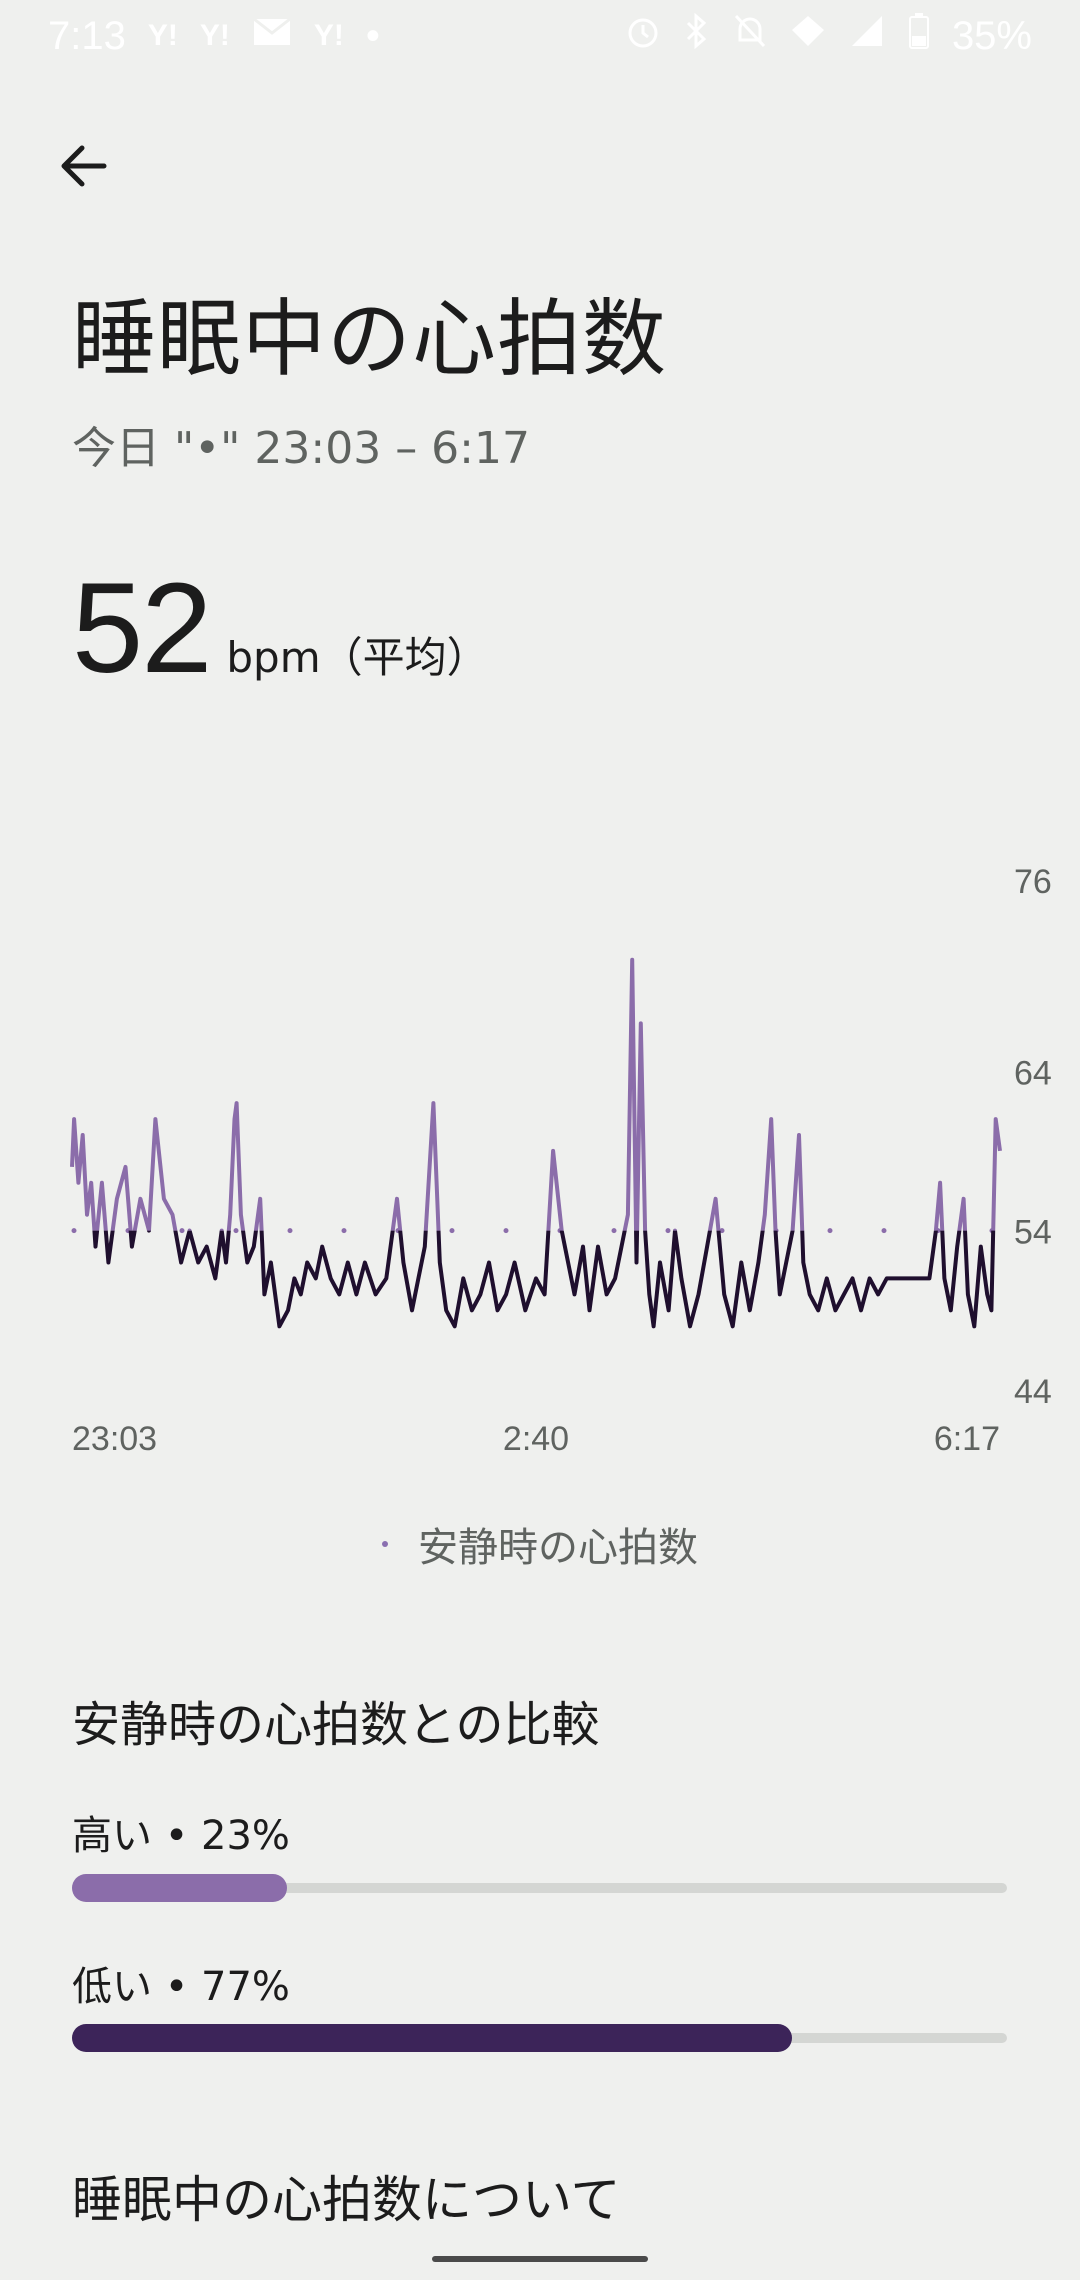  I want to click on battery-icon, so click(919, 36).